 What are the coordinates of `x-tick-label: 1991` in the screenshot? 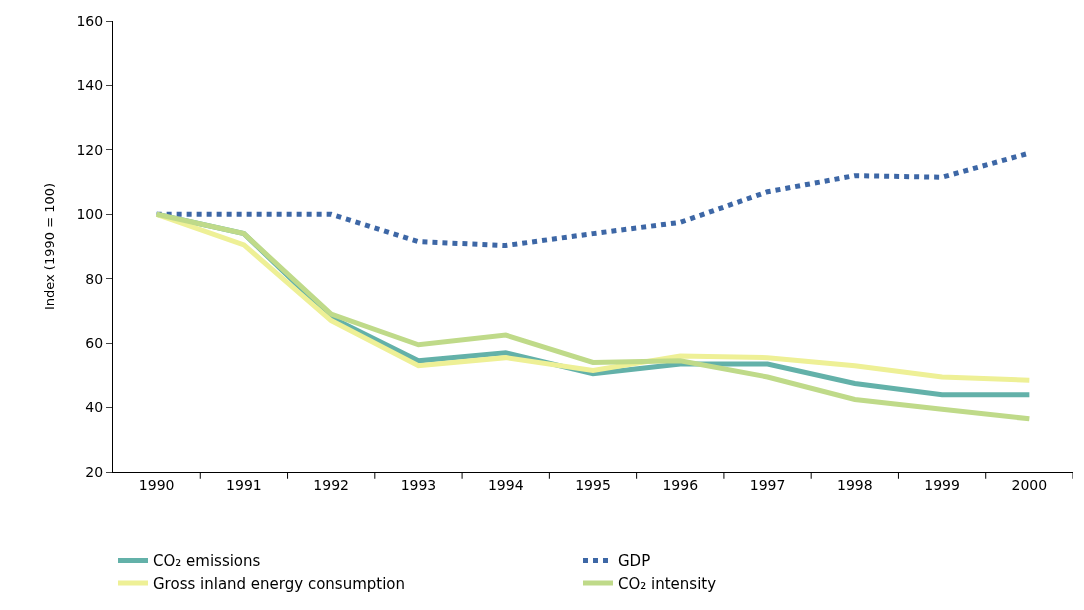 It's located at (244, 484).